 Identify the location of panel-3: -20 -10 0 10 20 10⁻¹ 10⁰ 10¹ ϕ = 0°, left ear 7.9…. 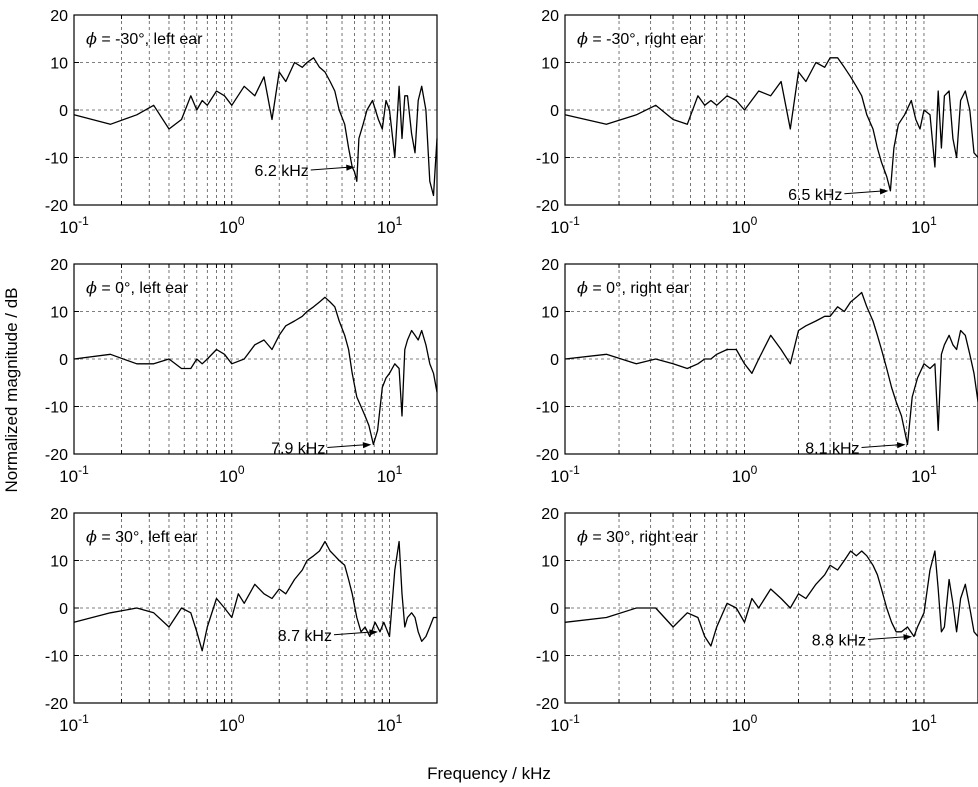
(241, 371).